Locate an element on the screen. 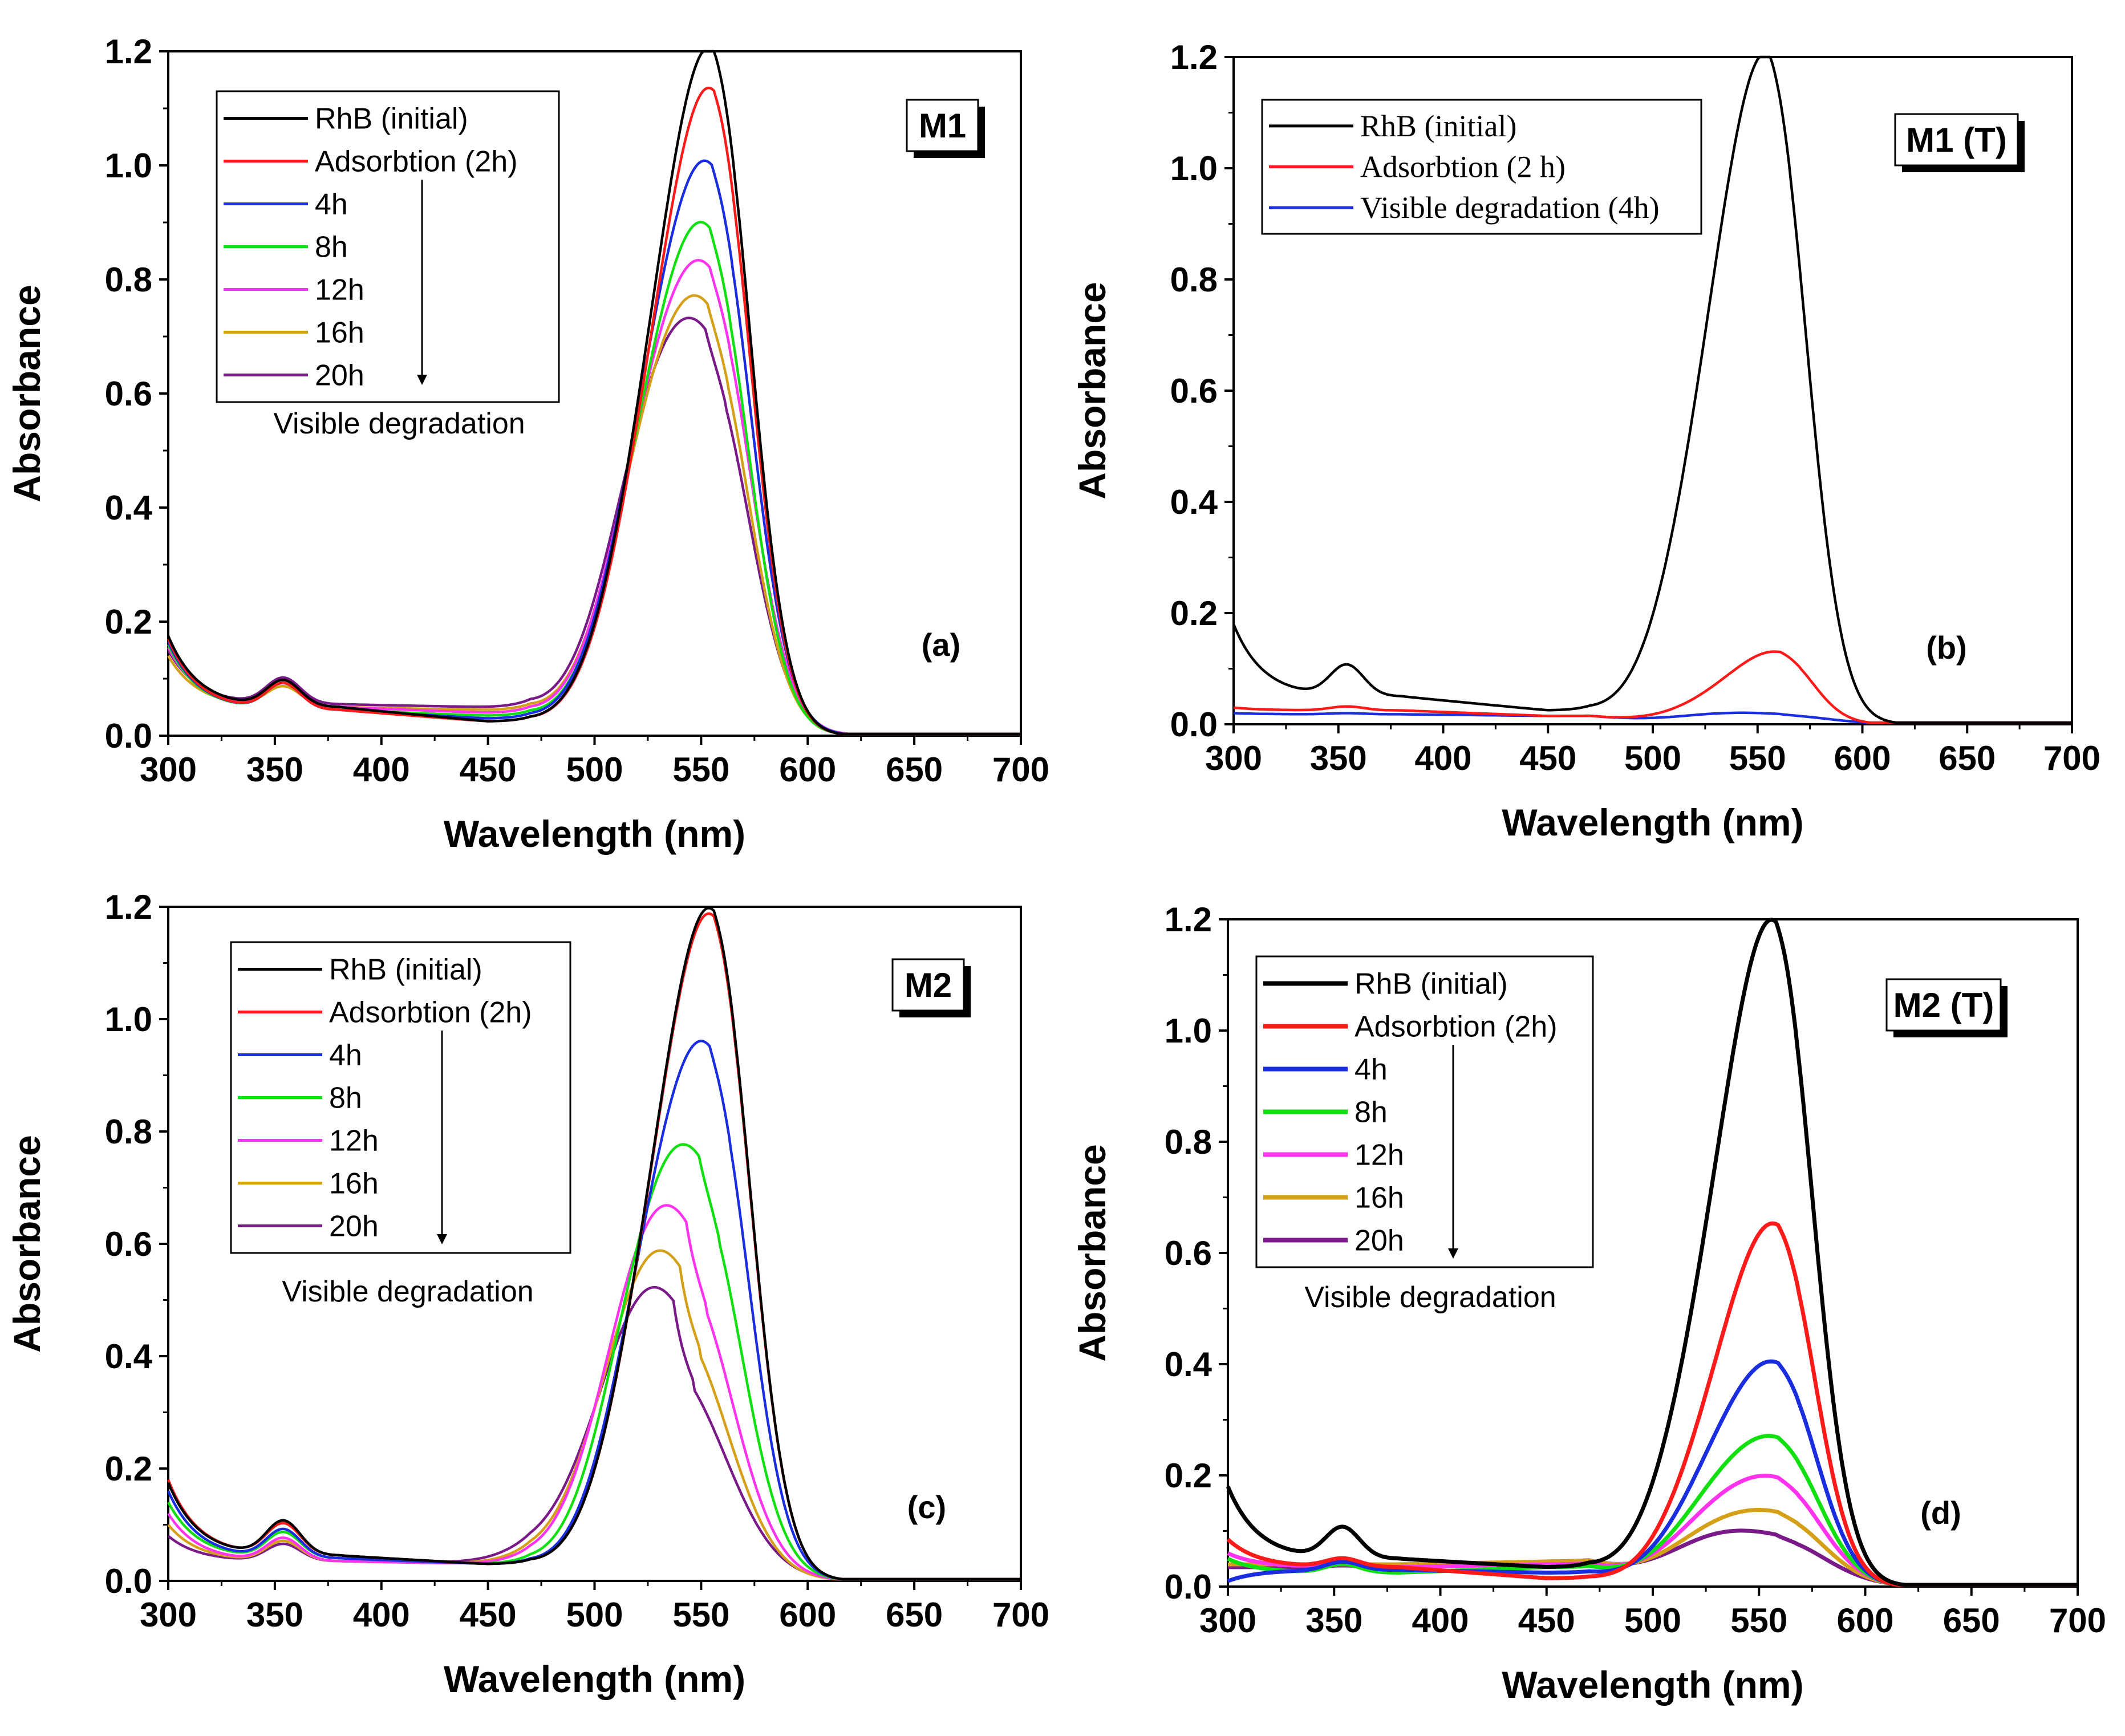 The image size is (2125, 1736). panel-label: M1 is located at coordinates (942, 126).